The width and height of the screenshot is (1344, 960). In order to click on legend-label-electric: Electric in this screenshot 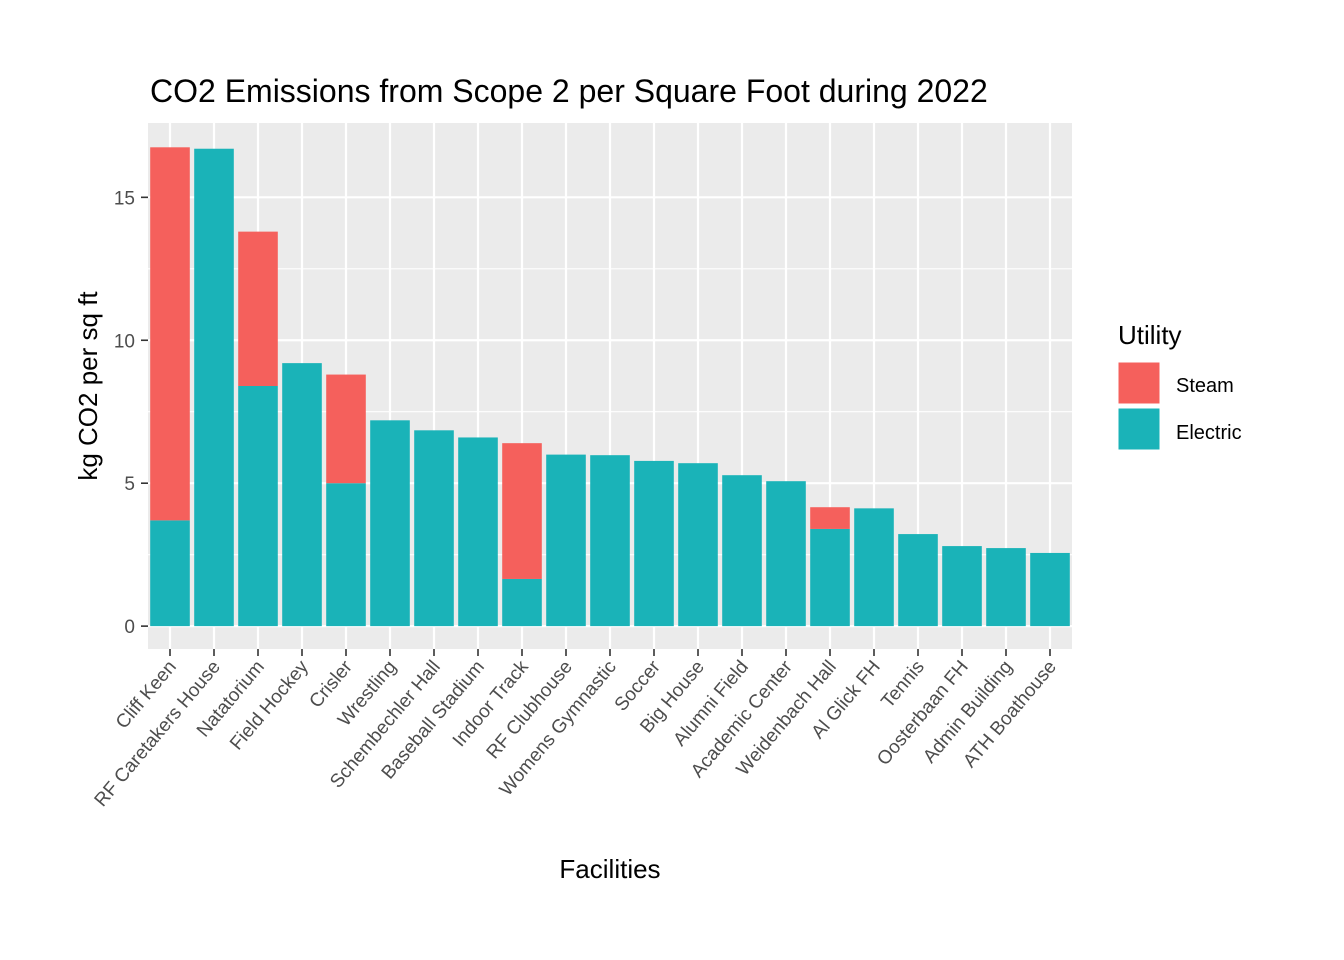, I will do `click(1209, 433)`.